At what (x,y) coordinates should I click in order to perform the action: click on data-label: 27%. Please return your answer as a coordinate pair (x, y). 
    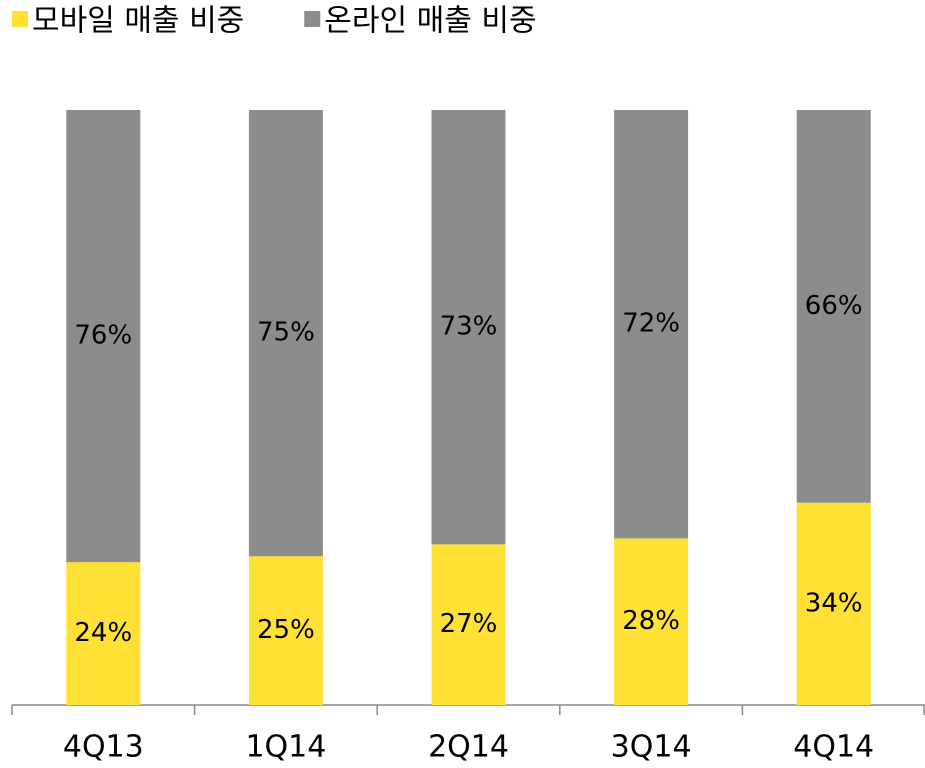
    Looking at the image, I should click on (469, 624).